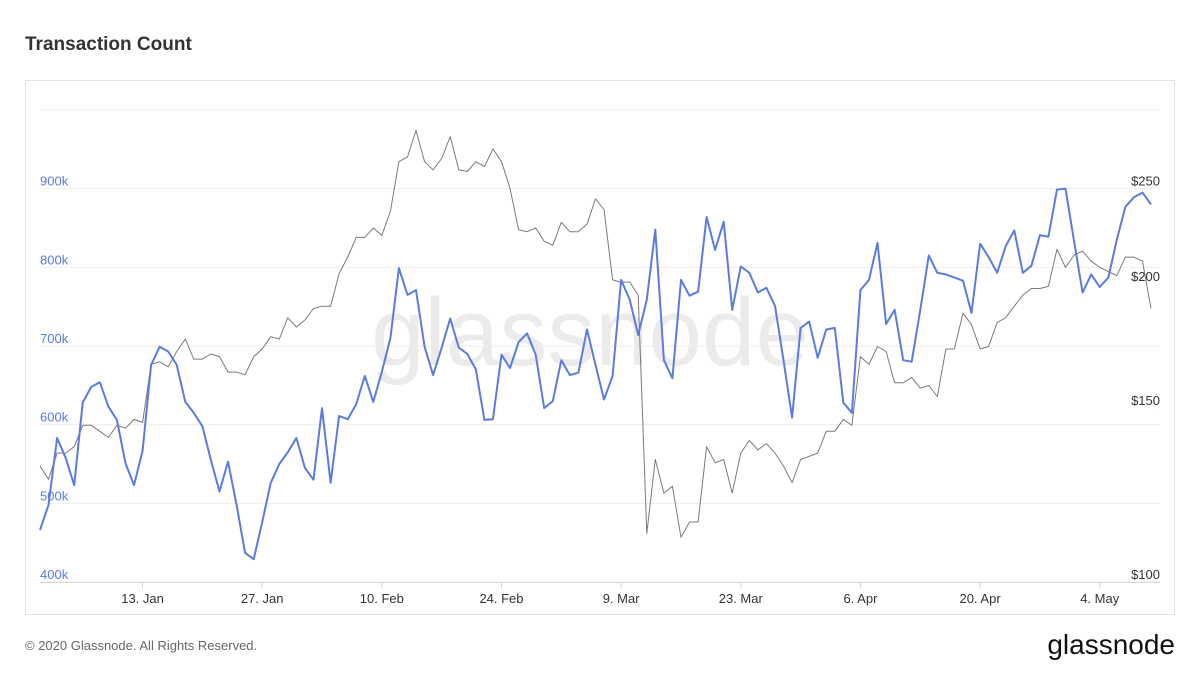 This screenshot has height=675, width=1200. I want to click on x-tick-label: 4. May, so click(1100, 598).